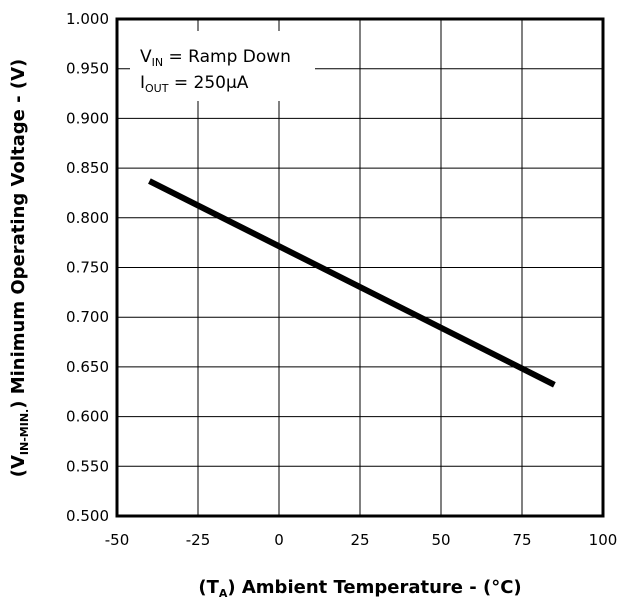 The image size is (623, 606). Describe the element at coordinates (87, 417) in the screenshot. I see `y-tick-label: 0.600` at that location.